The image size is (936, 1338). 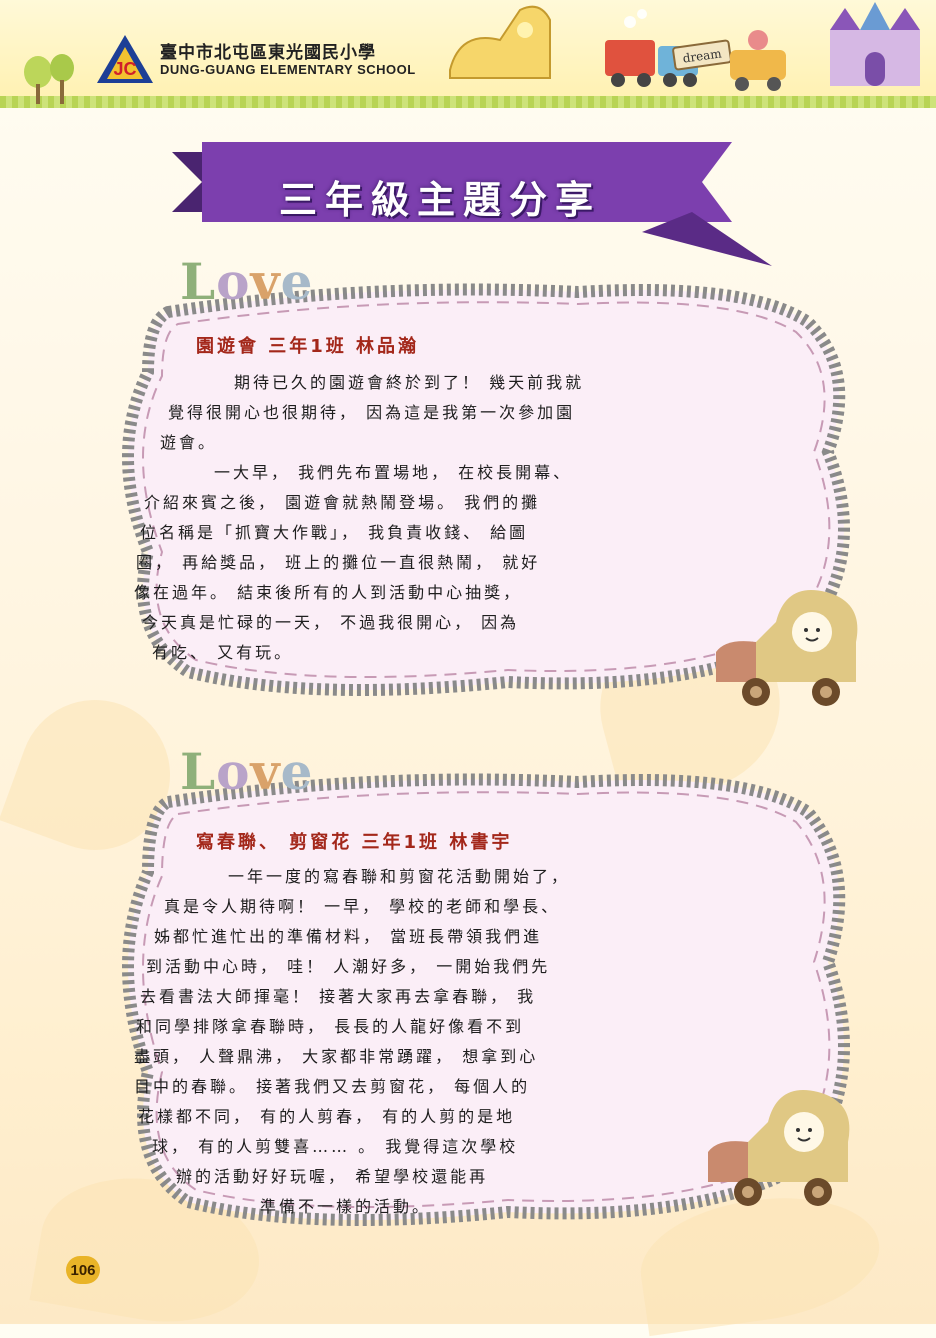 I want to click on body-line: 一大早， 我們先布置場地， 在校長開幕、, so click(x=393, y=472).